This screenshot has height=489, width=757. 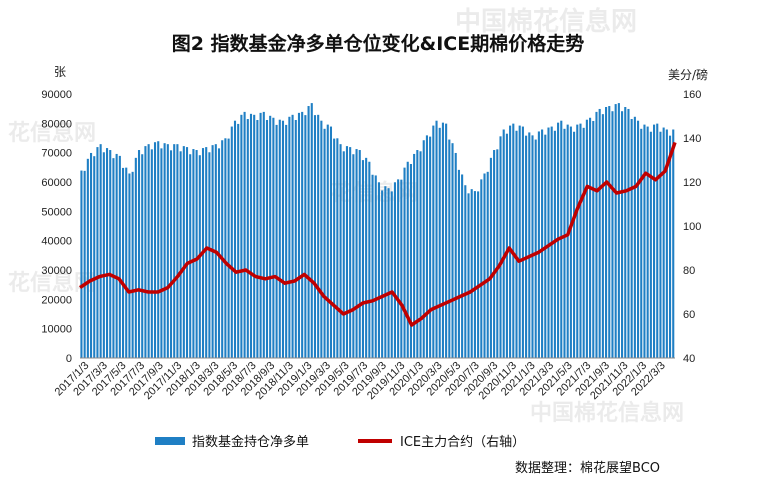 What do you see at coordinates (56, 154) in the screenshot?
I see `left-tick-label: 70000` at bounding box center [56, 154].